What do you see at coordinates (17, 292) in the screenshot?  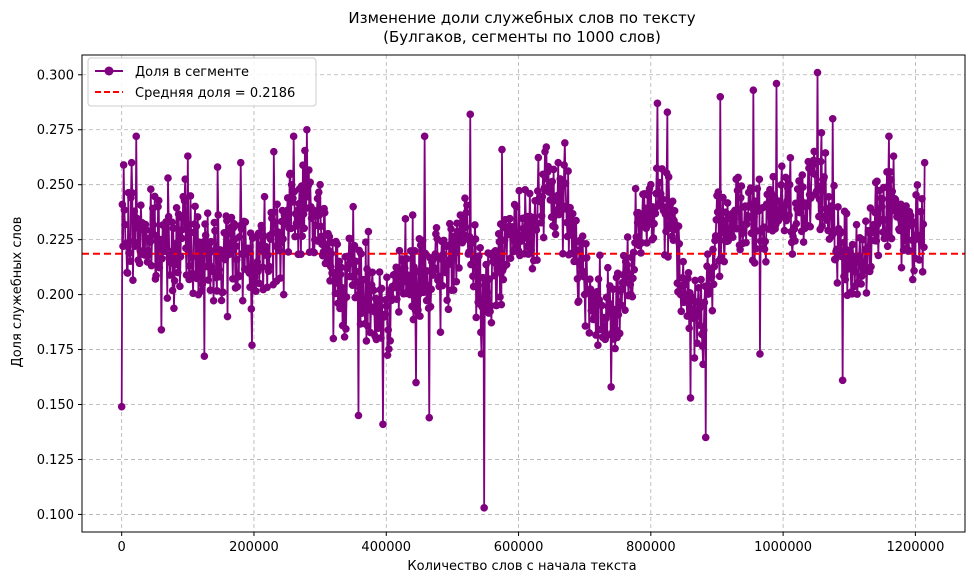 I see `y-axis-label: Доля служебных слов` at bounding box center [17, 292].